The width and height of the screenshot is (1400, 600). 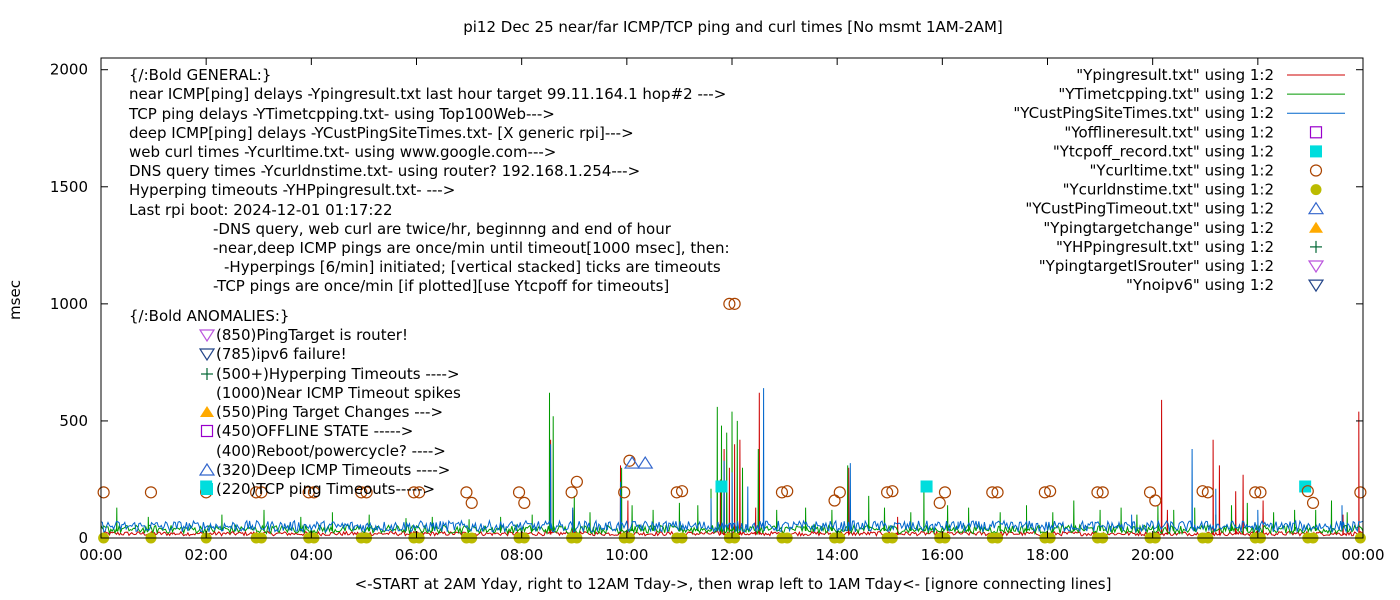 What do you see at coordinates (331, 451) in the screenshot?
I see `annotation-line: (400)Reboot/powercycle? ---->` at bounding box center [331, 451].